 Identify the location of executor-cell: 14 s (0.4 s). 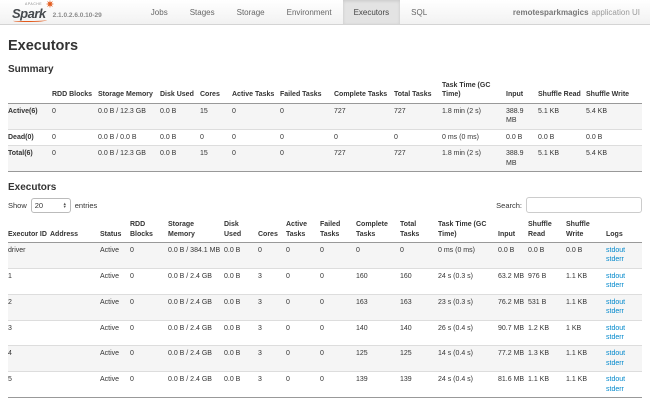
(468, 358).